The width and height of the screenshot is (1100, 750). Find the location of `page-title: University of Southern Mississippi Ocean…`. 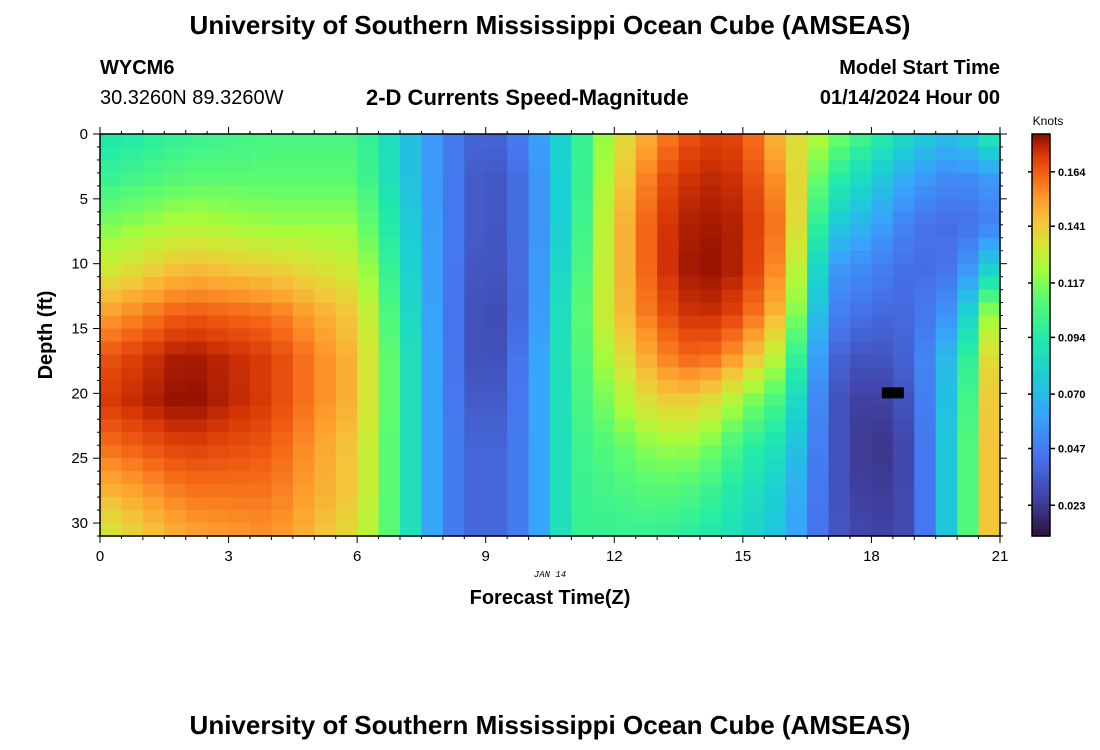

page-title: University of Southern Mississippi Ocean… is located at coordinates (550, 25).